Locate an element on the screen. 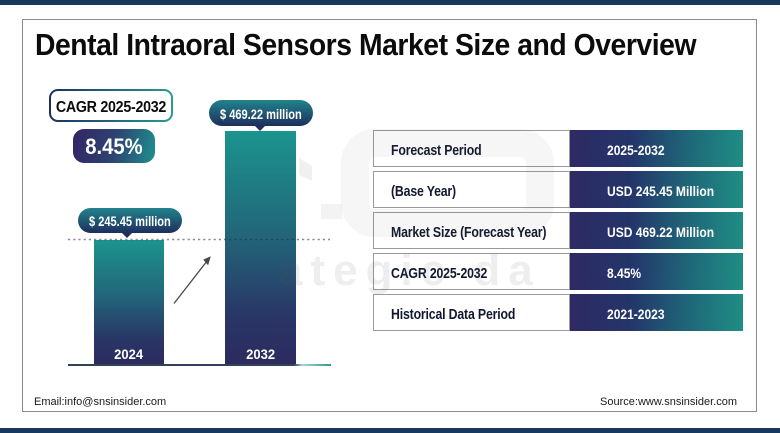 This screenshot has width=780, height=433. svg-text: ategic da is located at coordinates (409, 270).